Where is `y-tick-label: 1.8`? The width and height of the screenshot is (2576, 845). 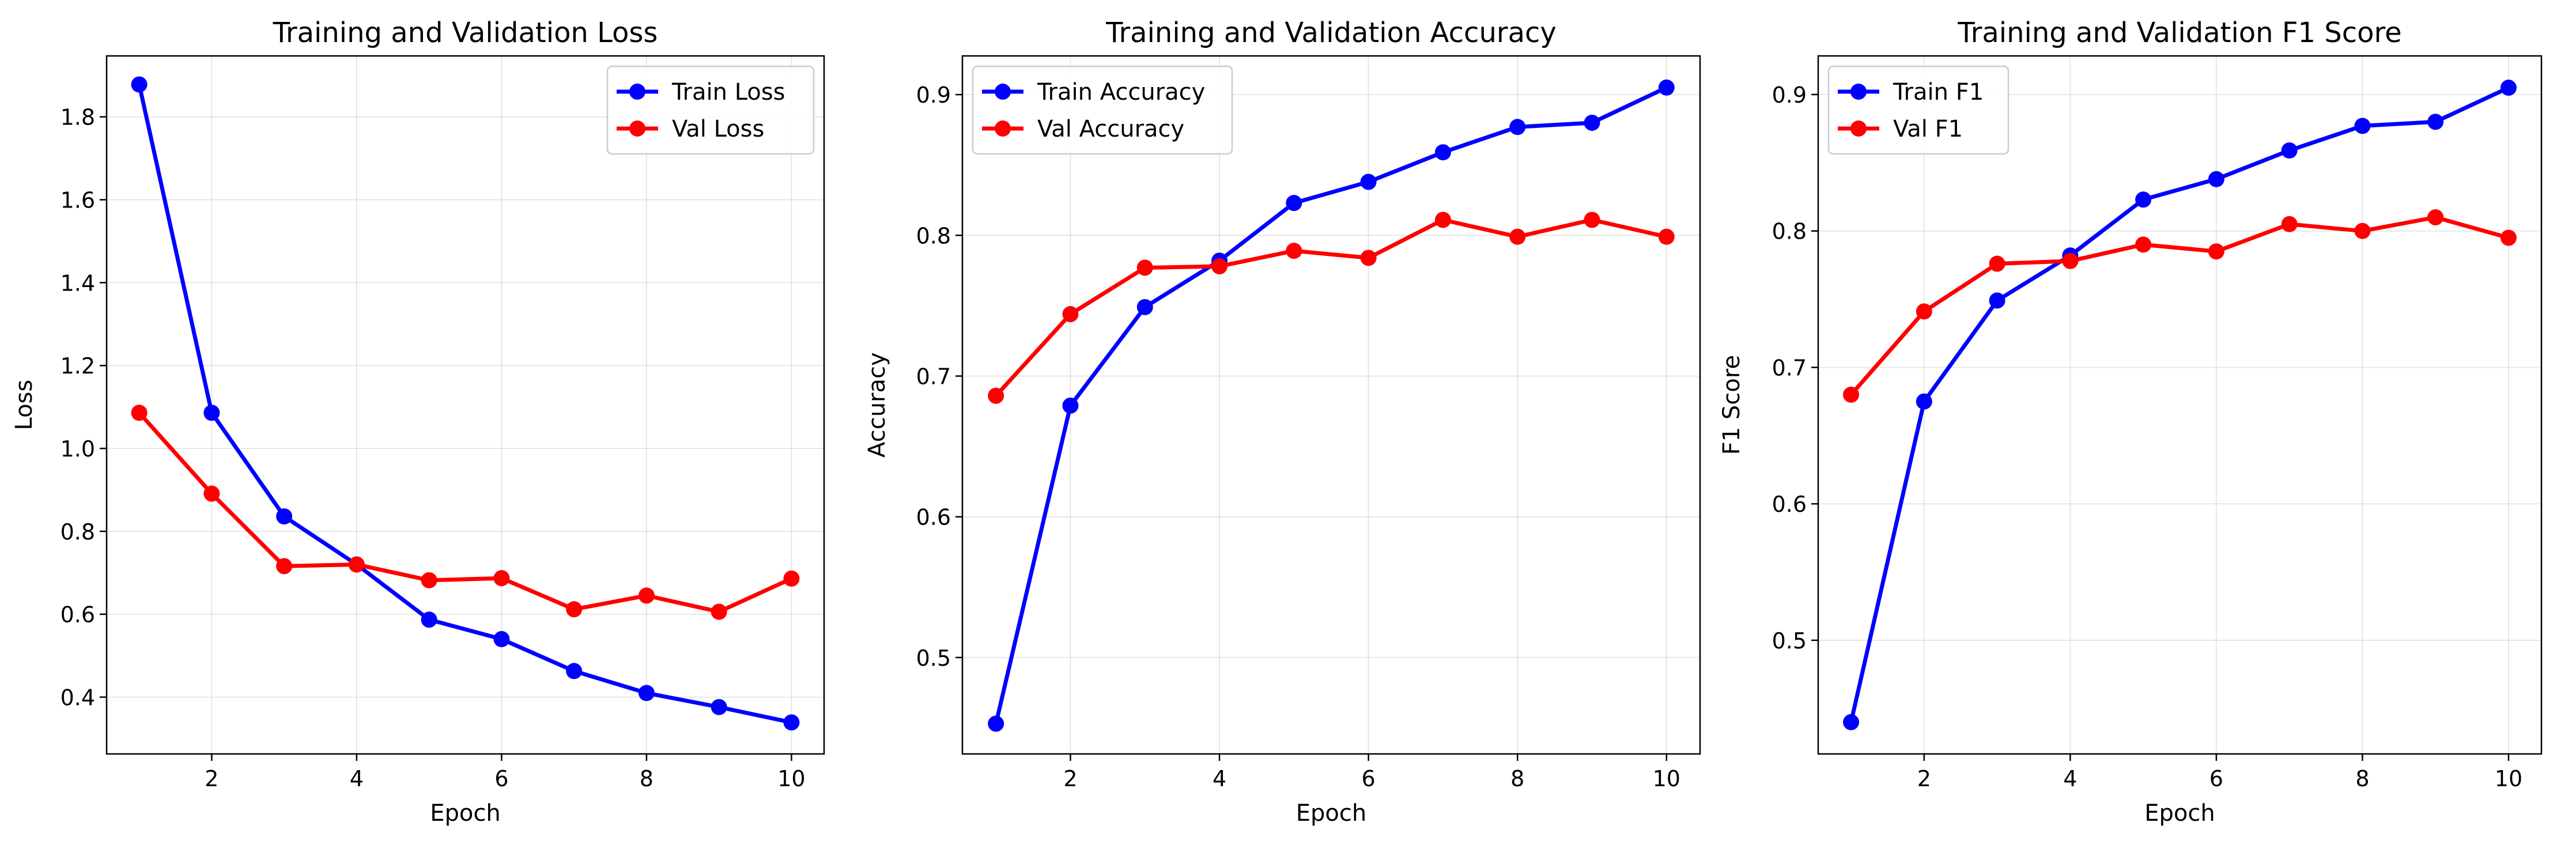
y-tick-label: 1.8 is located at coordinates (78, 117).